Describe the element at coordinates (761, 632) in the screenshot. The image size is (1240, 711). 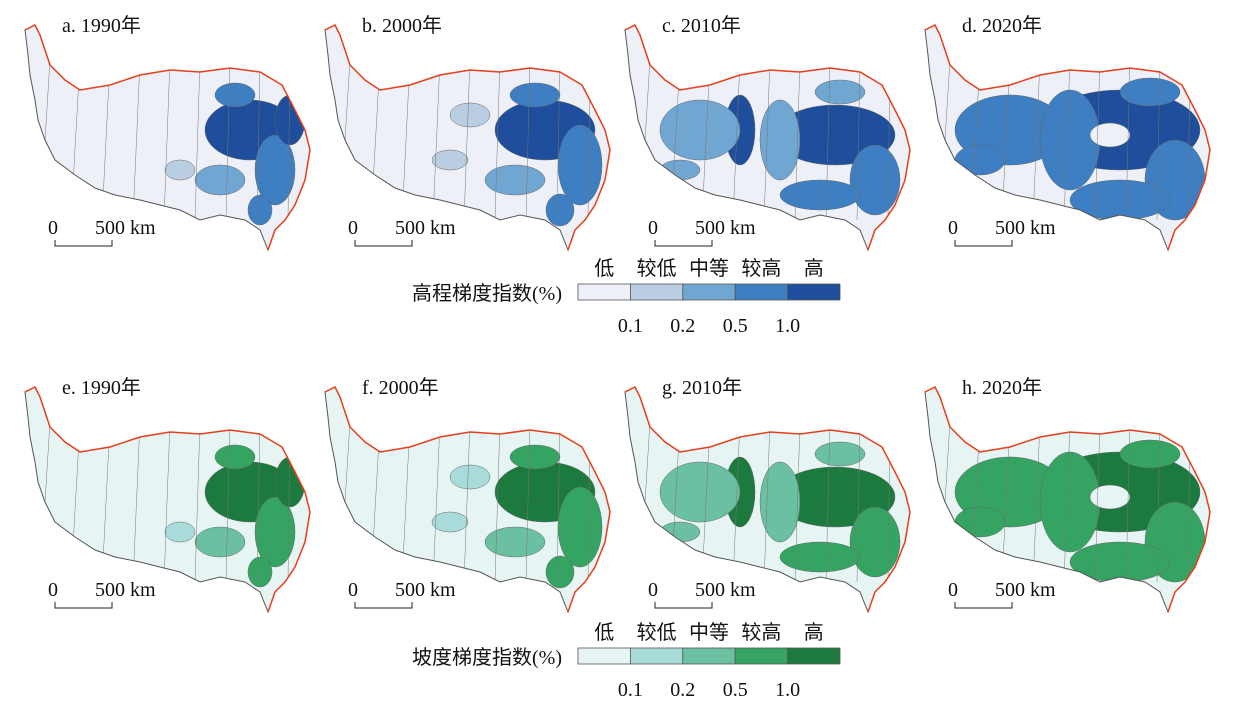
I see `legend-class: 较高` at that location.